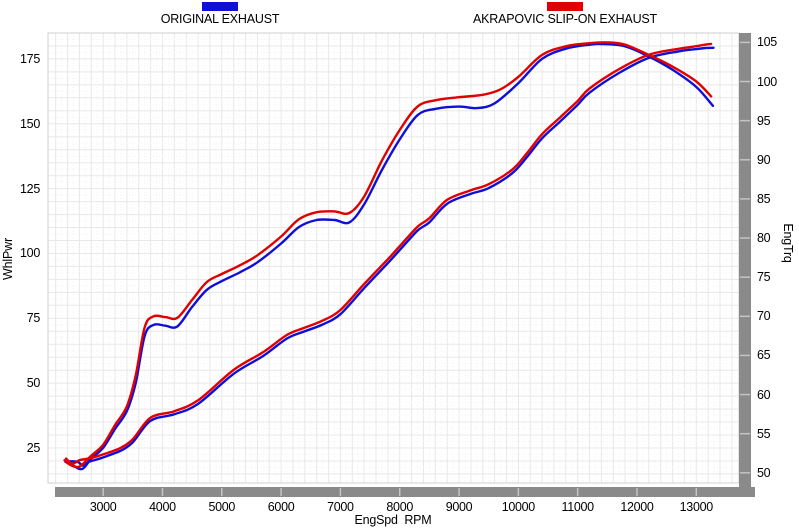 The width and height of the screenshot is (799, 529). Describe the element at coordinates (764, 316) in the screenshot. I see `right-tick-label: 70` at that location.